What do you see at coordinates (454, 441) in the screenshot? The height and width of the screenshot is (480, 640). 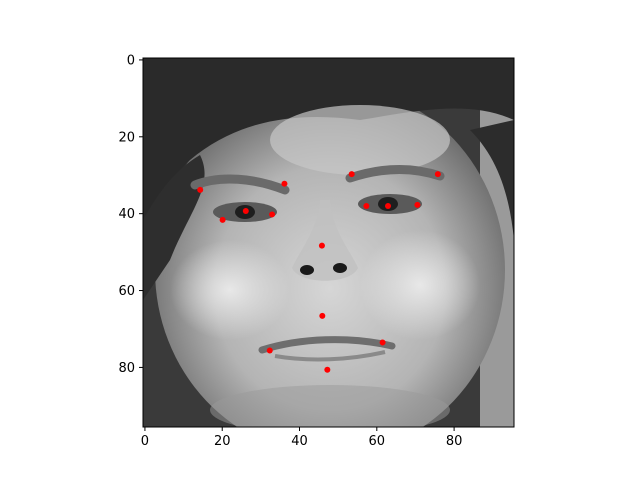 I see `x-tick-label: 80` at bounding box center [454, 441].